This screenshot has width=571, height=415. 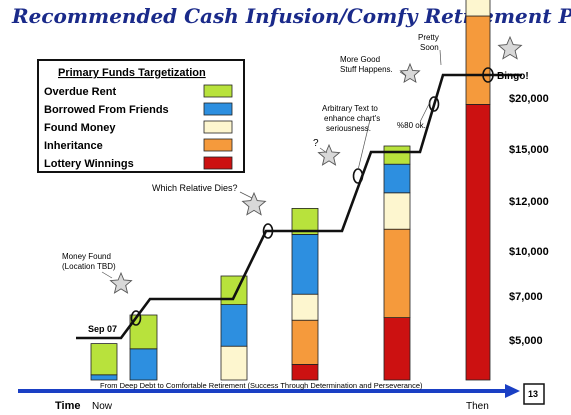 I want to click on y-tick-label: $7,000, so click(x=526, y=297).